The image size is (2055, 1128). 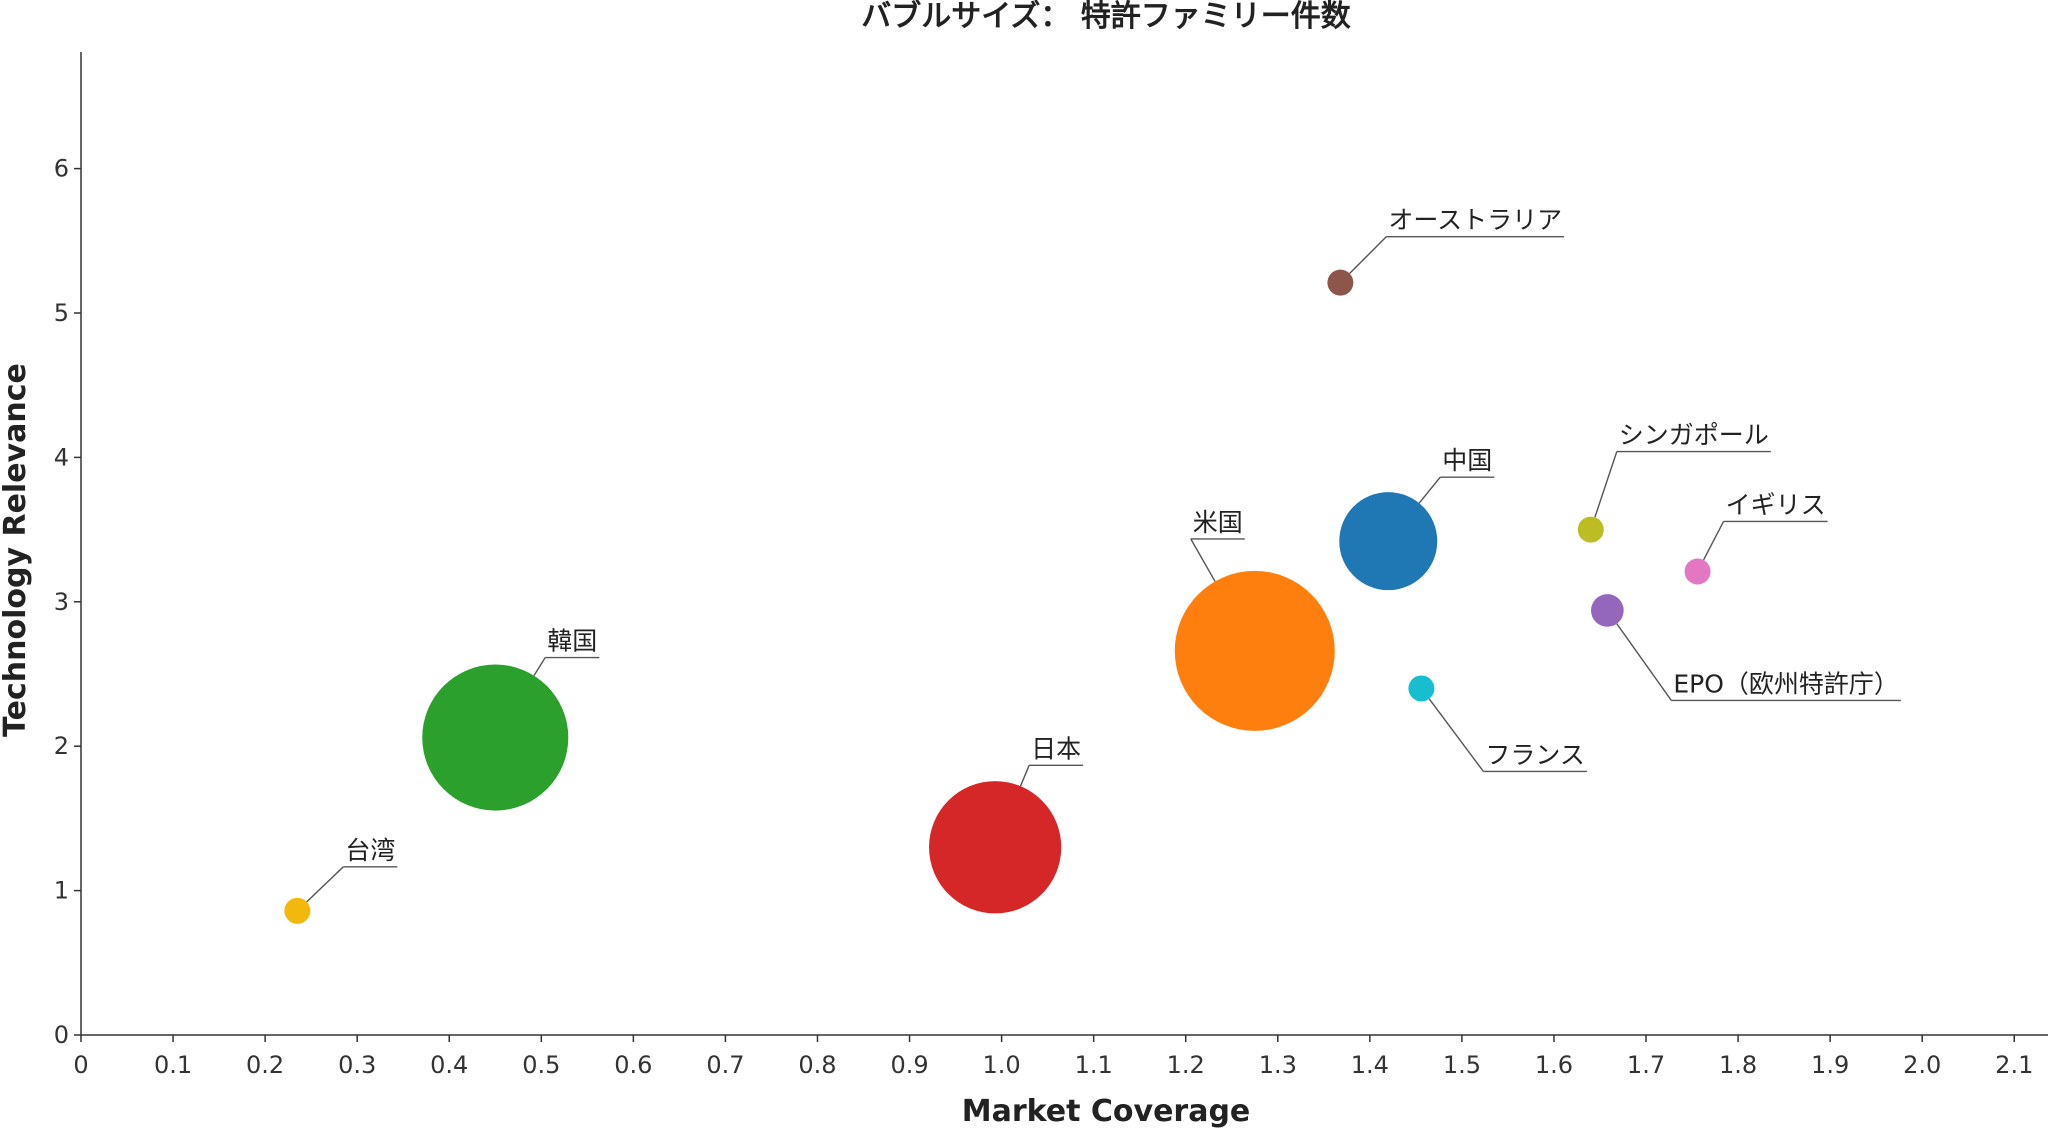 What do you see at coordinates (1278, 1065) in the screenshot?
I see `x-tick-label: 1.3` at bounding box center [1278, 1065].